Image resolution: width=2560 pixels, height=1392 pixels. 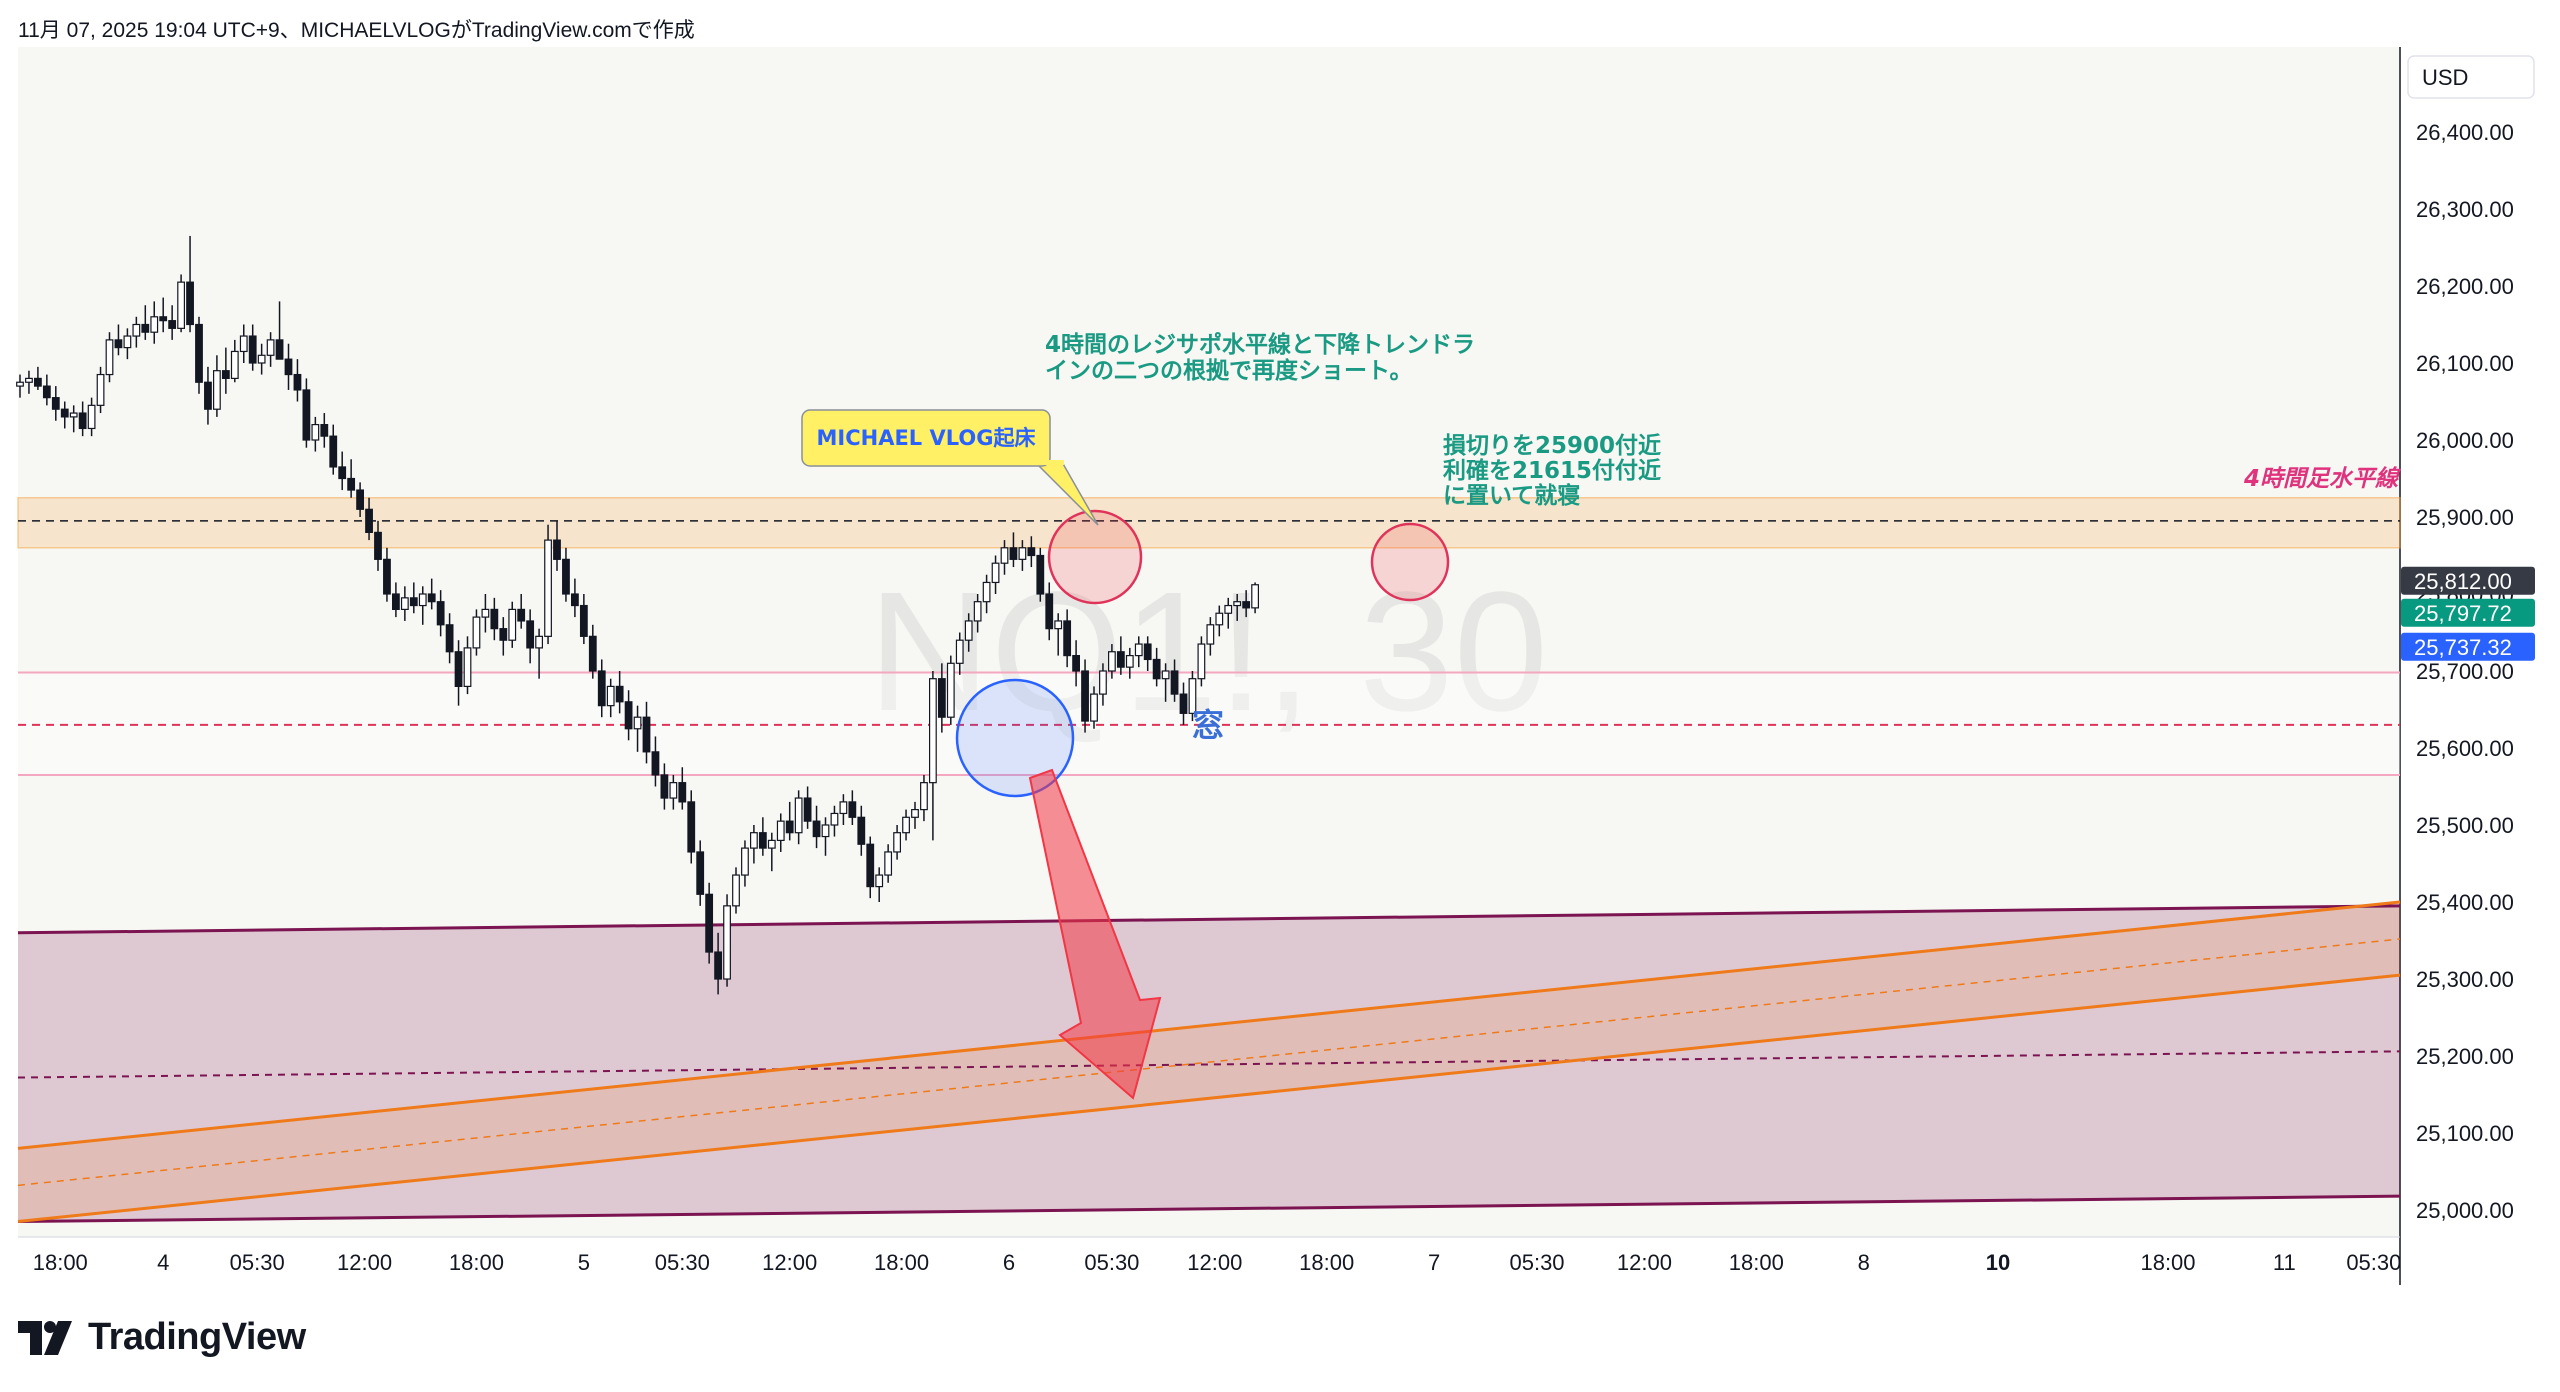 I want to click on short-reason-line-2: インの二つの根拠で再度ショート。, so click(x=1229, y=370).